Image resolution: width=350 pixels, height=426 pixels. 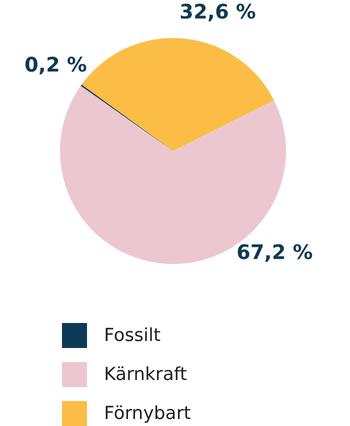 I want to click on data-label: 67,2 %, so click(x=274, y=252).